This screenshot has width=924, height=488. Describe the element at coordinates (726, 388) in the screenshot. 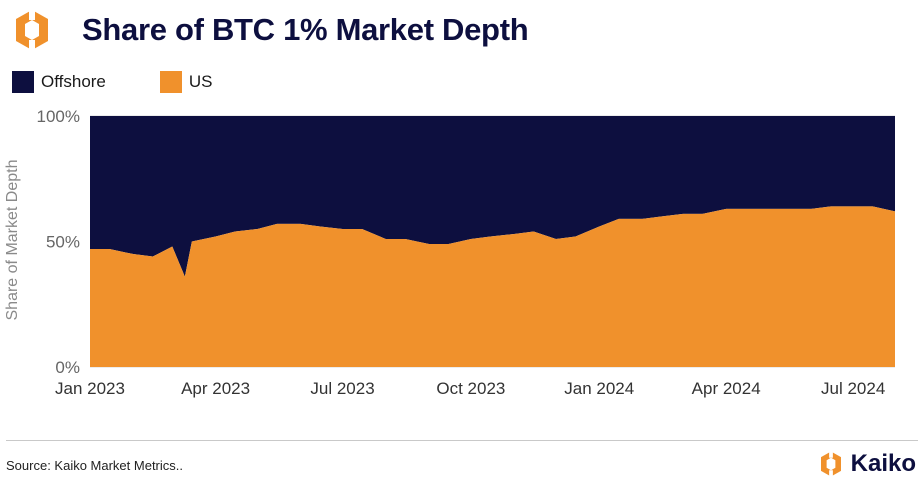

I see `x-tick-label: Apr 2024` at that location.